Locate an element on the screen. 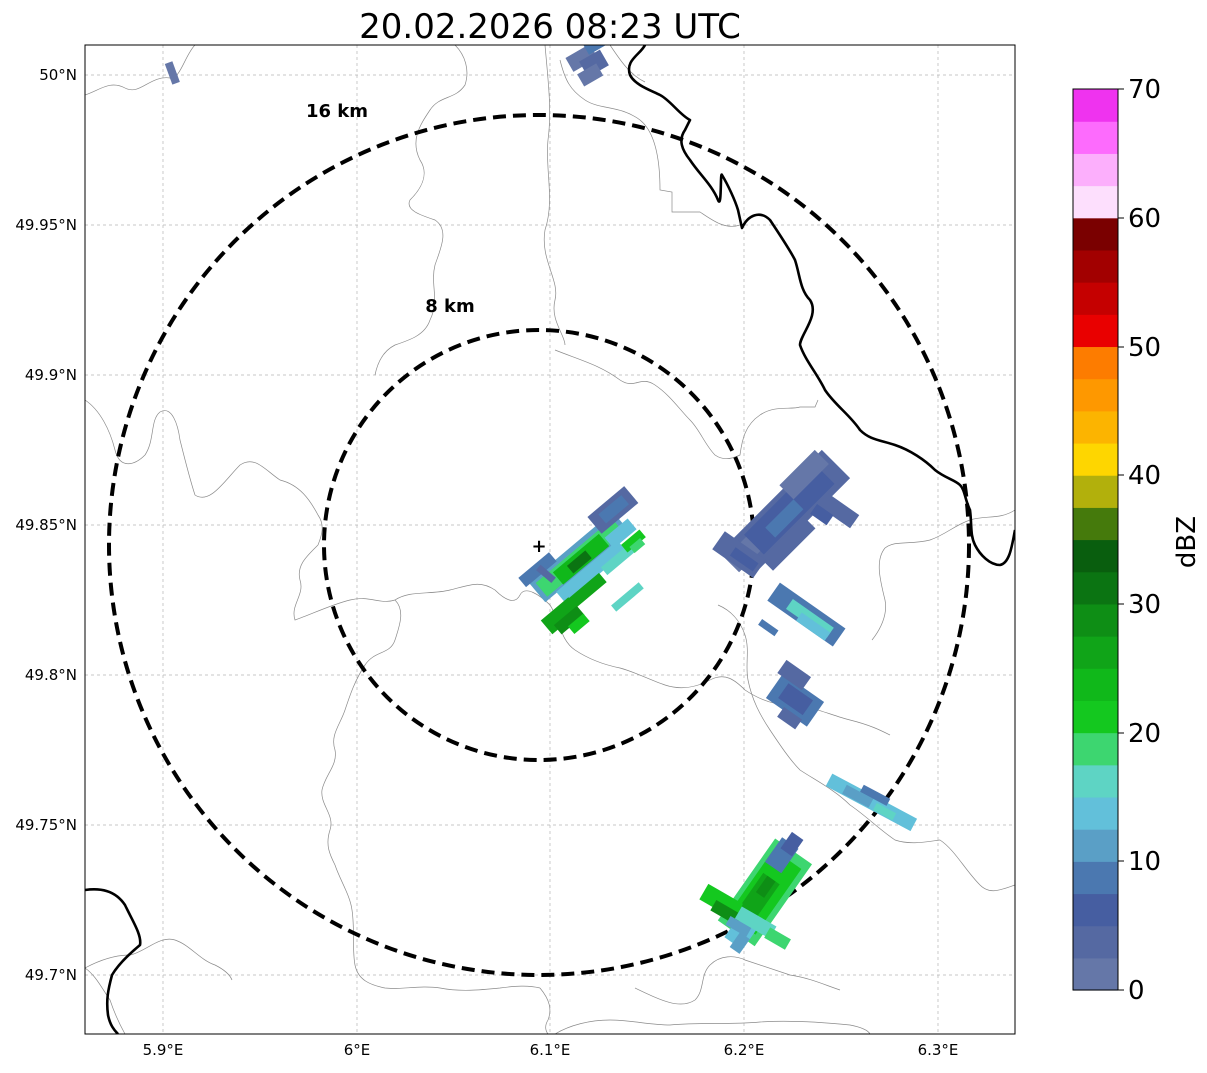  lat-tick-label: 49.85°N is located at coordinates (46, 525).